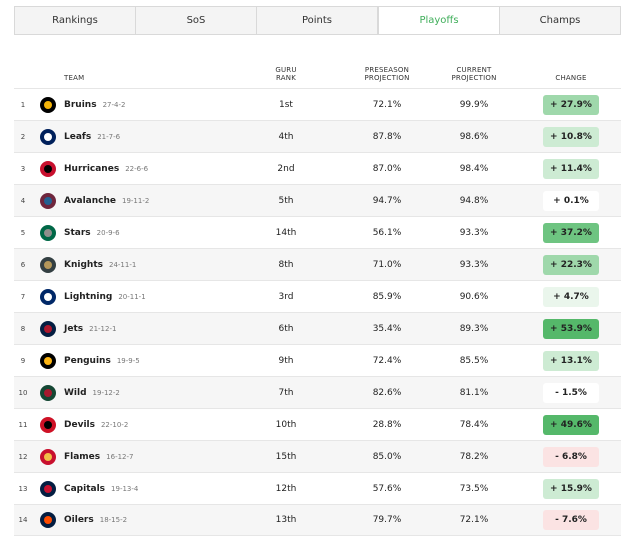  Describe the element at coordinates (122, 264) in the screenshot. I see `team-record: 24-11-1` at that location.